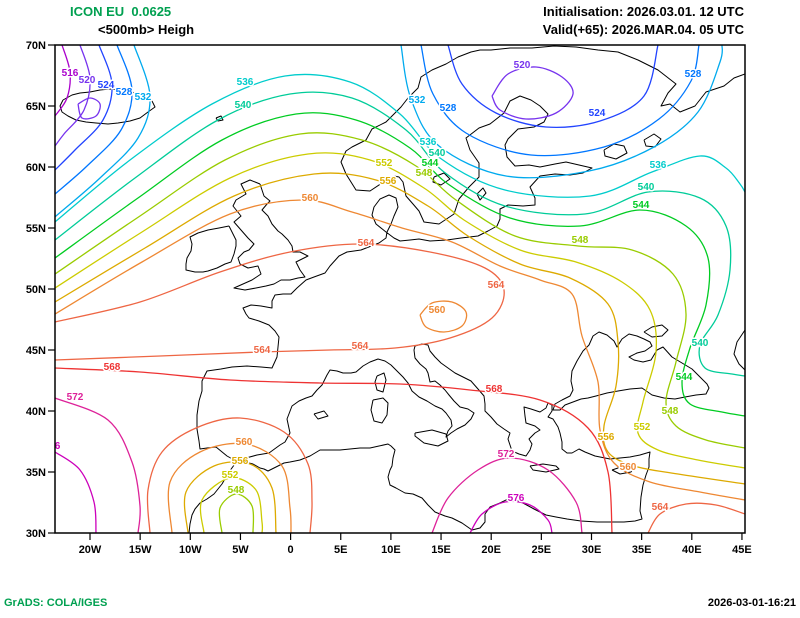 The height and width of the screenshot is (618, 800). What do you see at coordinates (391, 550) in the screenshot?
I see `lon-tick-label: 10E` at bounding box center [391, 550].